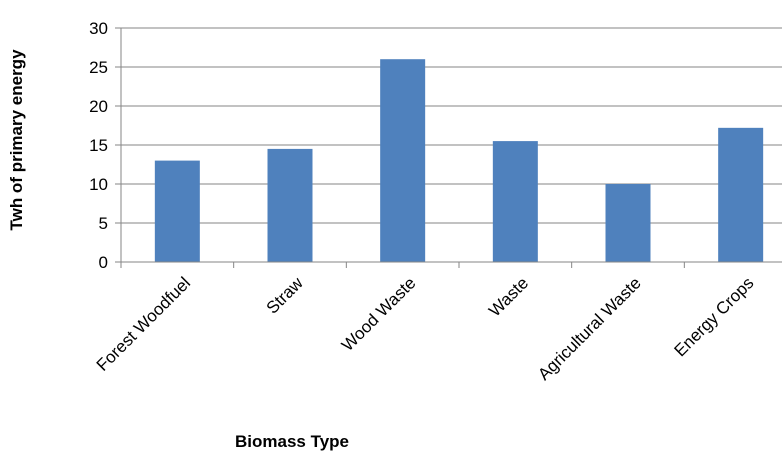 This screenshot has width=782, height=451. Describe the element at coordinates (98, 184) in the screenshot. I see `y-tick-label: 10` at that location.